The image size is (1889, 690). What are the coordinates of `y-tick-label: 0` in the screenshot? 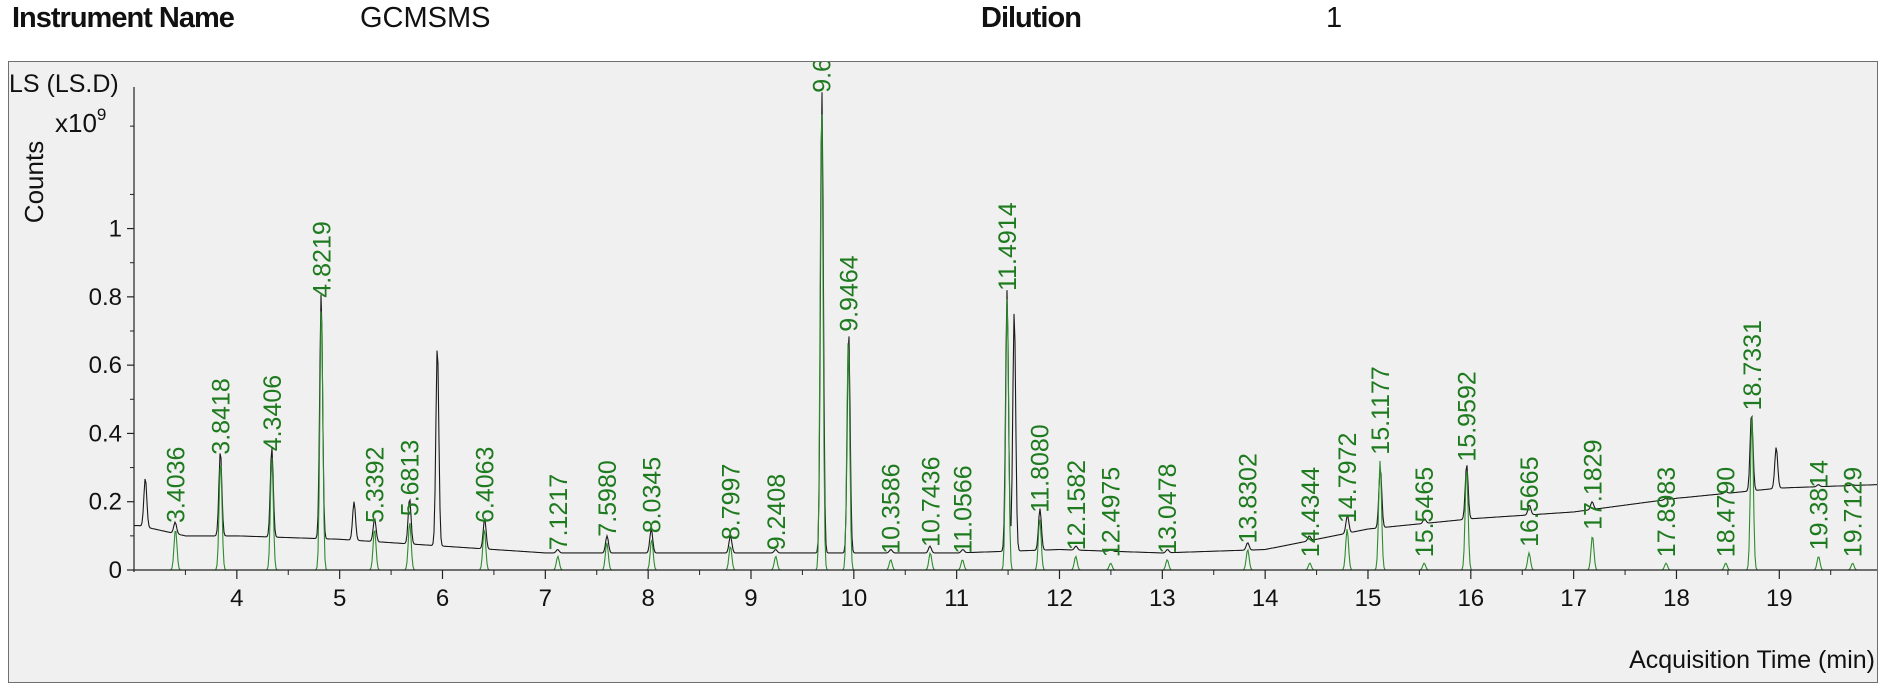 It's located at (115, 570).